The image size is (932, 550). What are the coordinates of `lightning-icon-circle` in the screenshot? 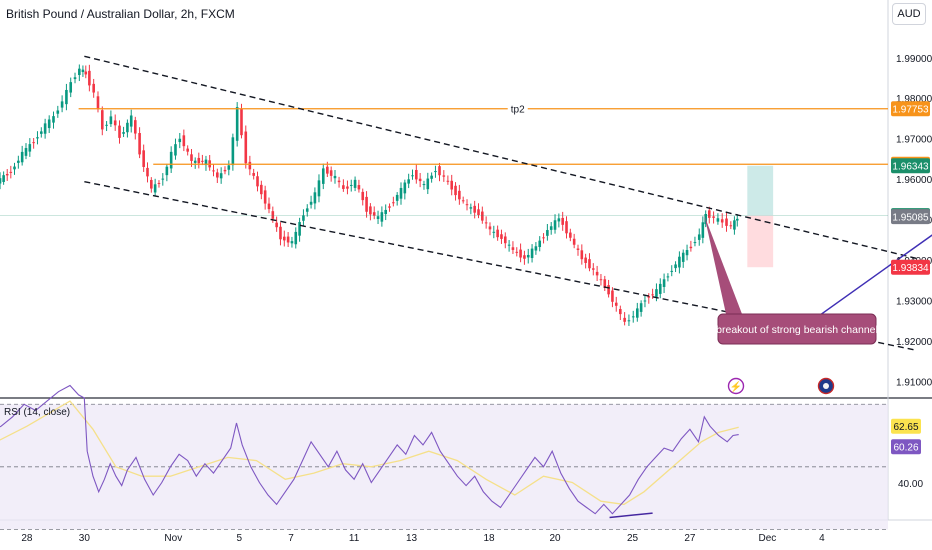 It's located at (736, 386).